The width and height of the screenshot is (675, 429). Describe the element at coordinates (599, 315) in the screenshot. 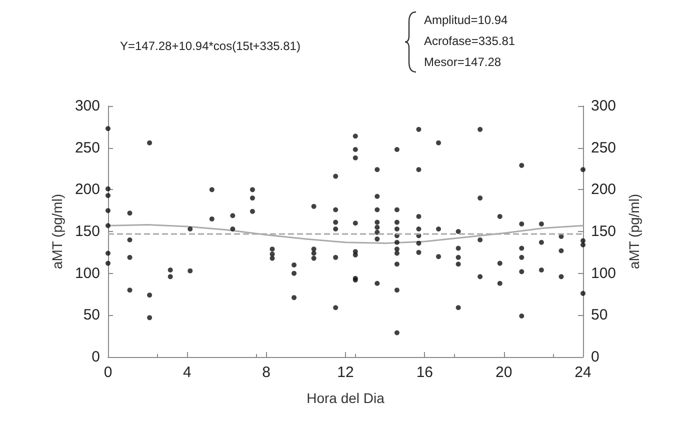

I see `y2-tick-label: 50` at that location.